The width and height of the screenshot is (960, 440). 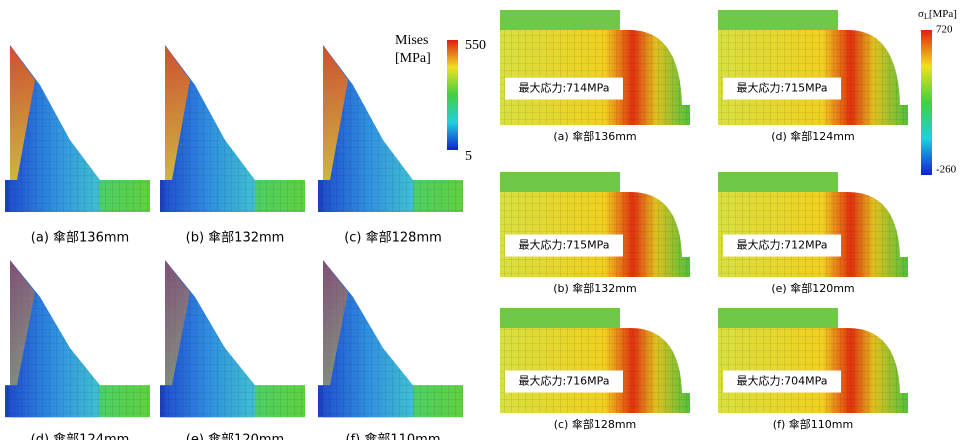 I want to click on max-stress: 最大応力:716MPa, so click(x=563, y=381).